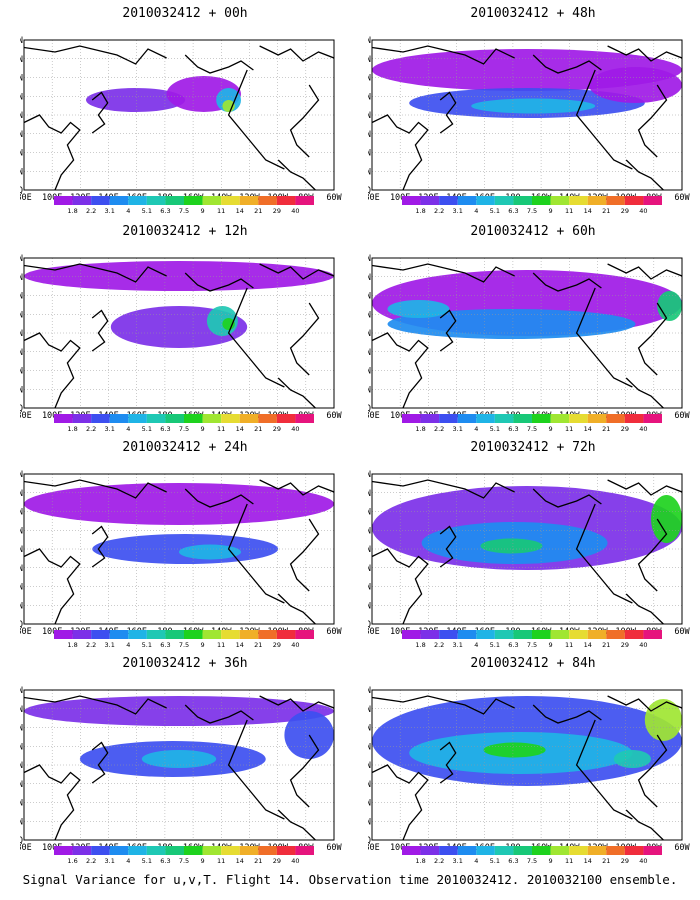 The height and width of the screenshot is (900, 700). Describe the element at coordinates (533, 13) in the screenshot. I see `panel-title: 2010032412 + 48h` at that location.